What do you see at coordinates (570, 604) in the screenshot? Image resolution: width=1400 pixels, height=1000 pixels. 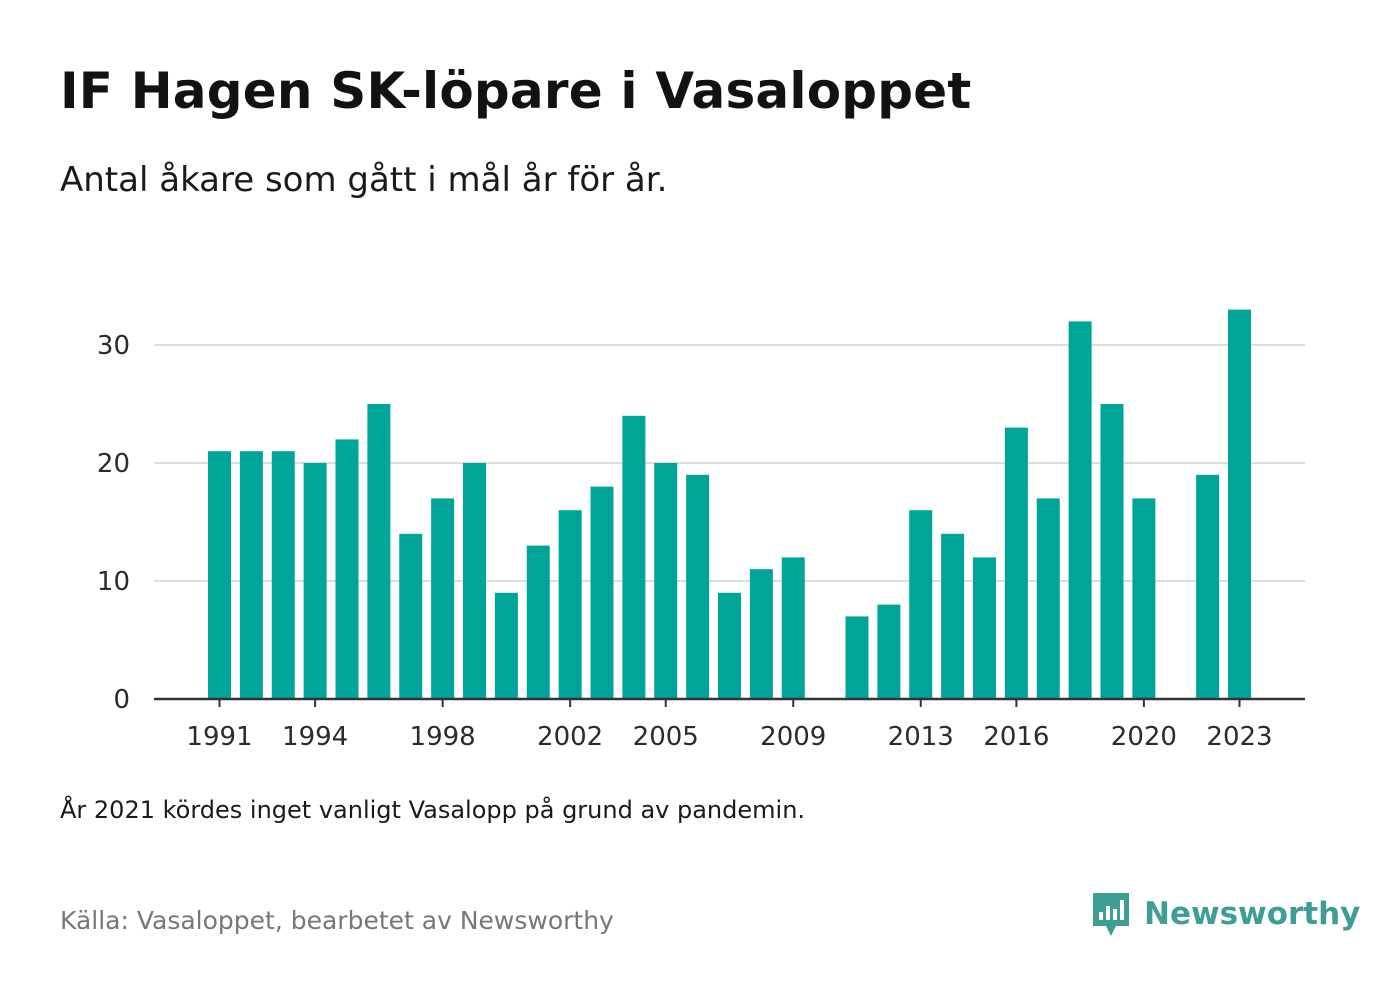 I see `bar-2002` at bounding box center [570, 604].